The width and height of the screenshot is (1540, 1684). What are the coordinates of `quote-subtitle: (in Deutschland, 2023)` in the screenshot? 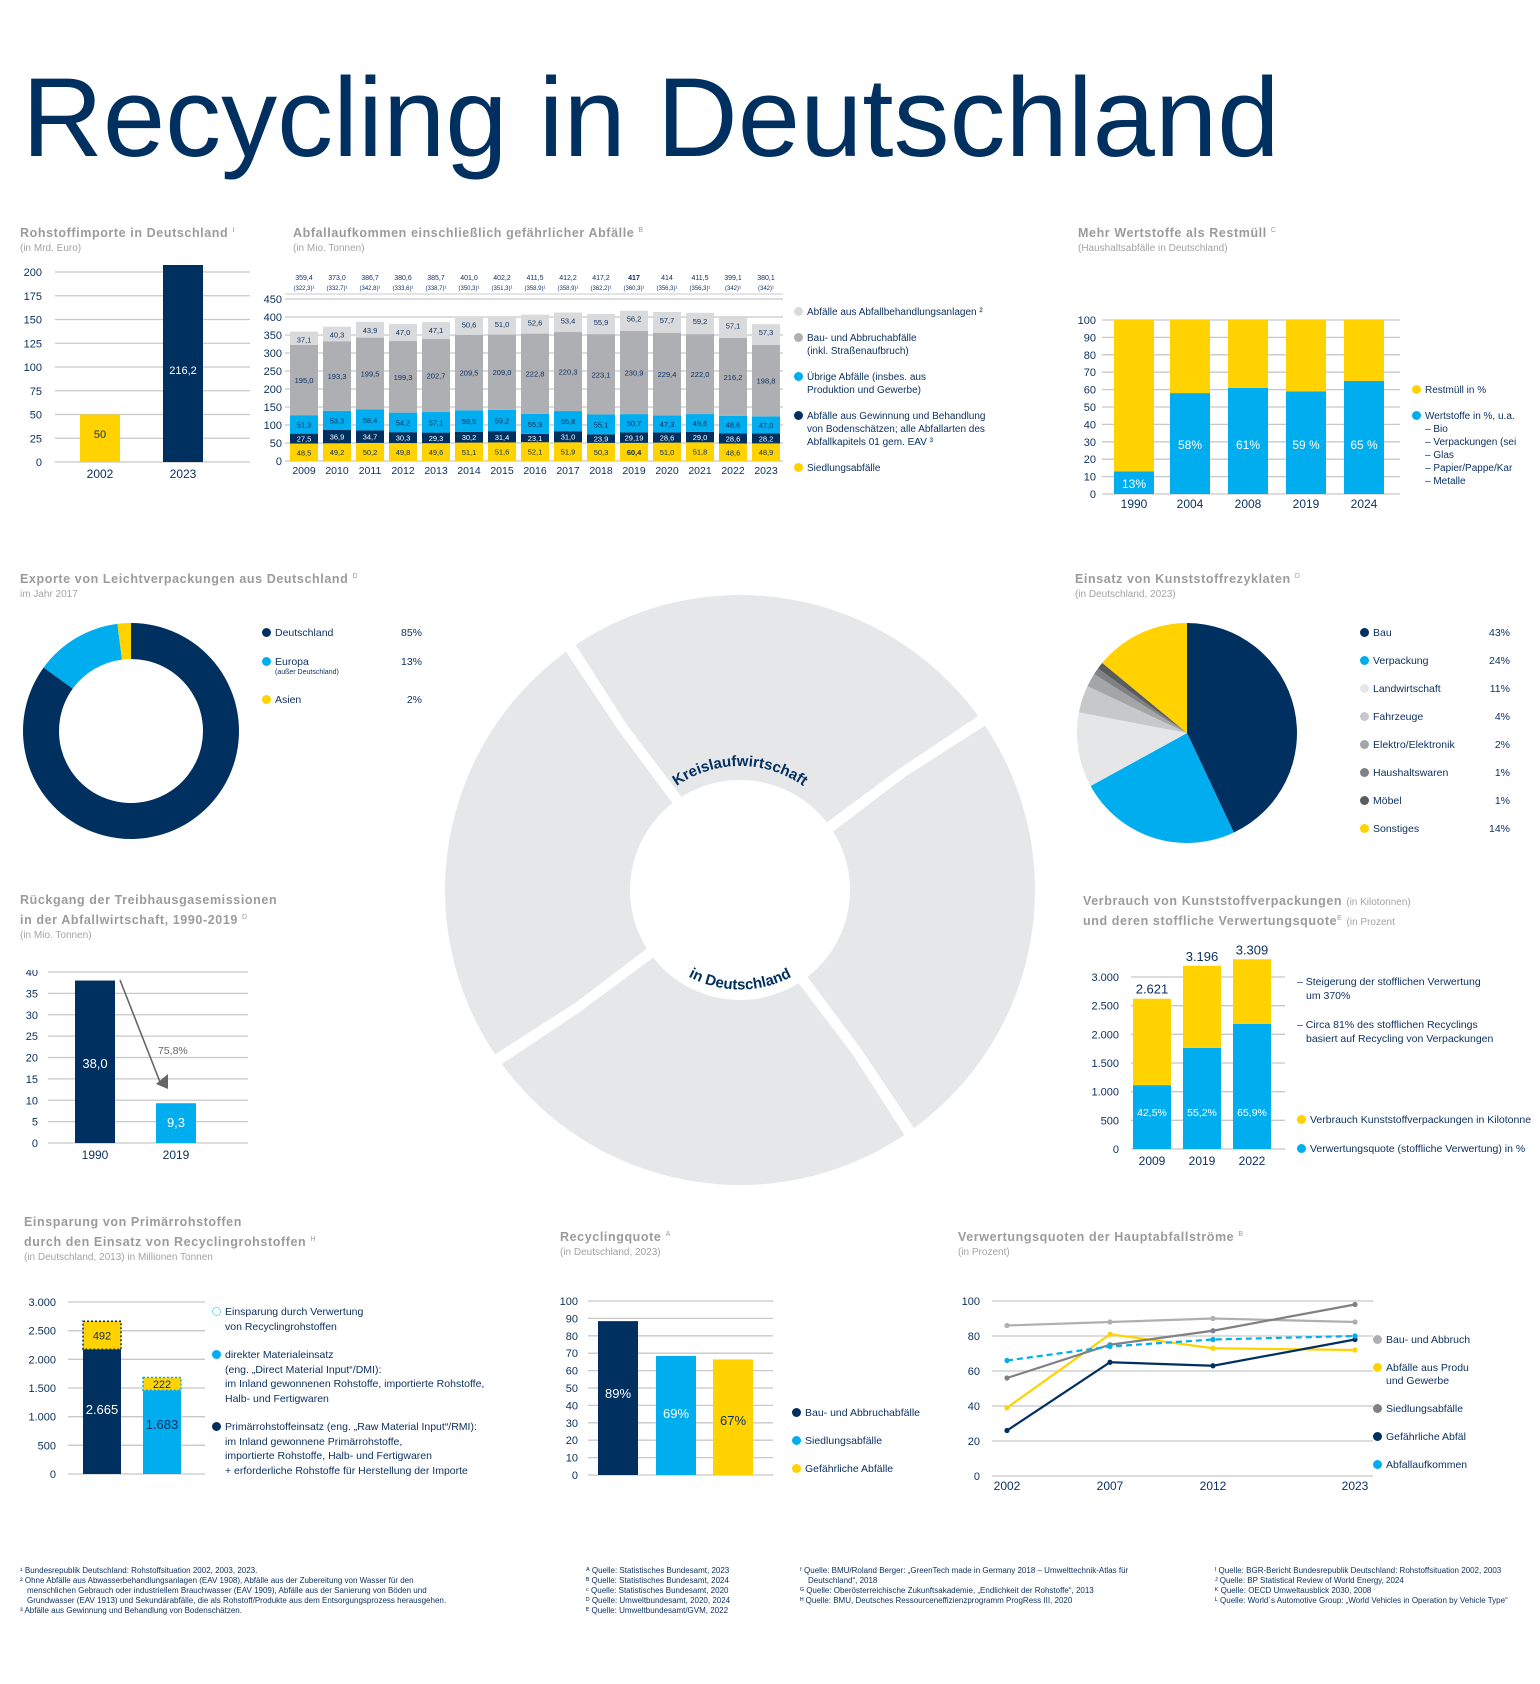 It's located at (610, 1253).